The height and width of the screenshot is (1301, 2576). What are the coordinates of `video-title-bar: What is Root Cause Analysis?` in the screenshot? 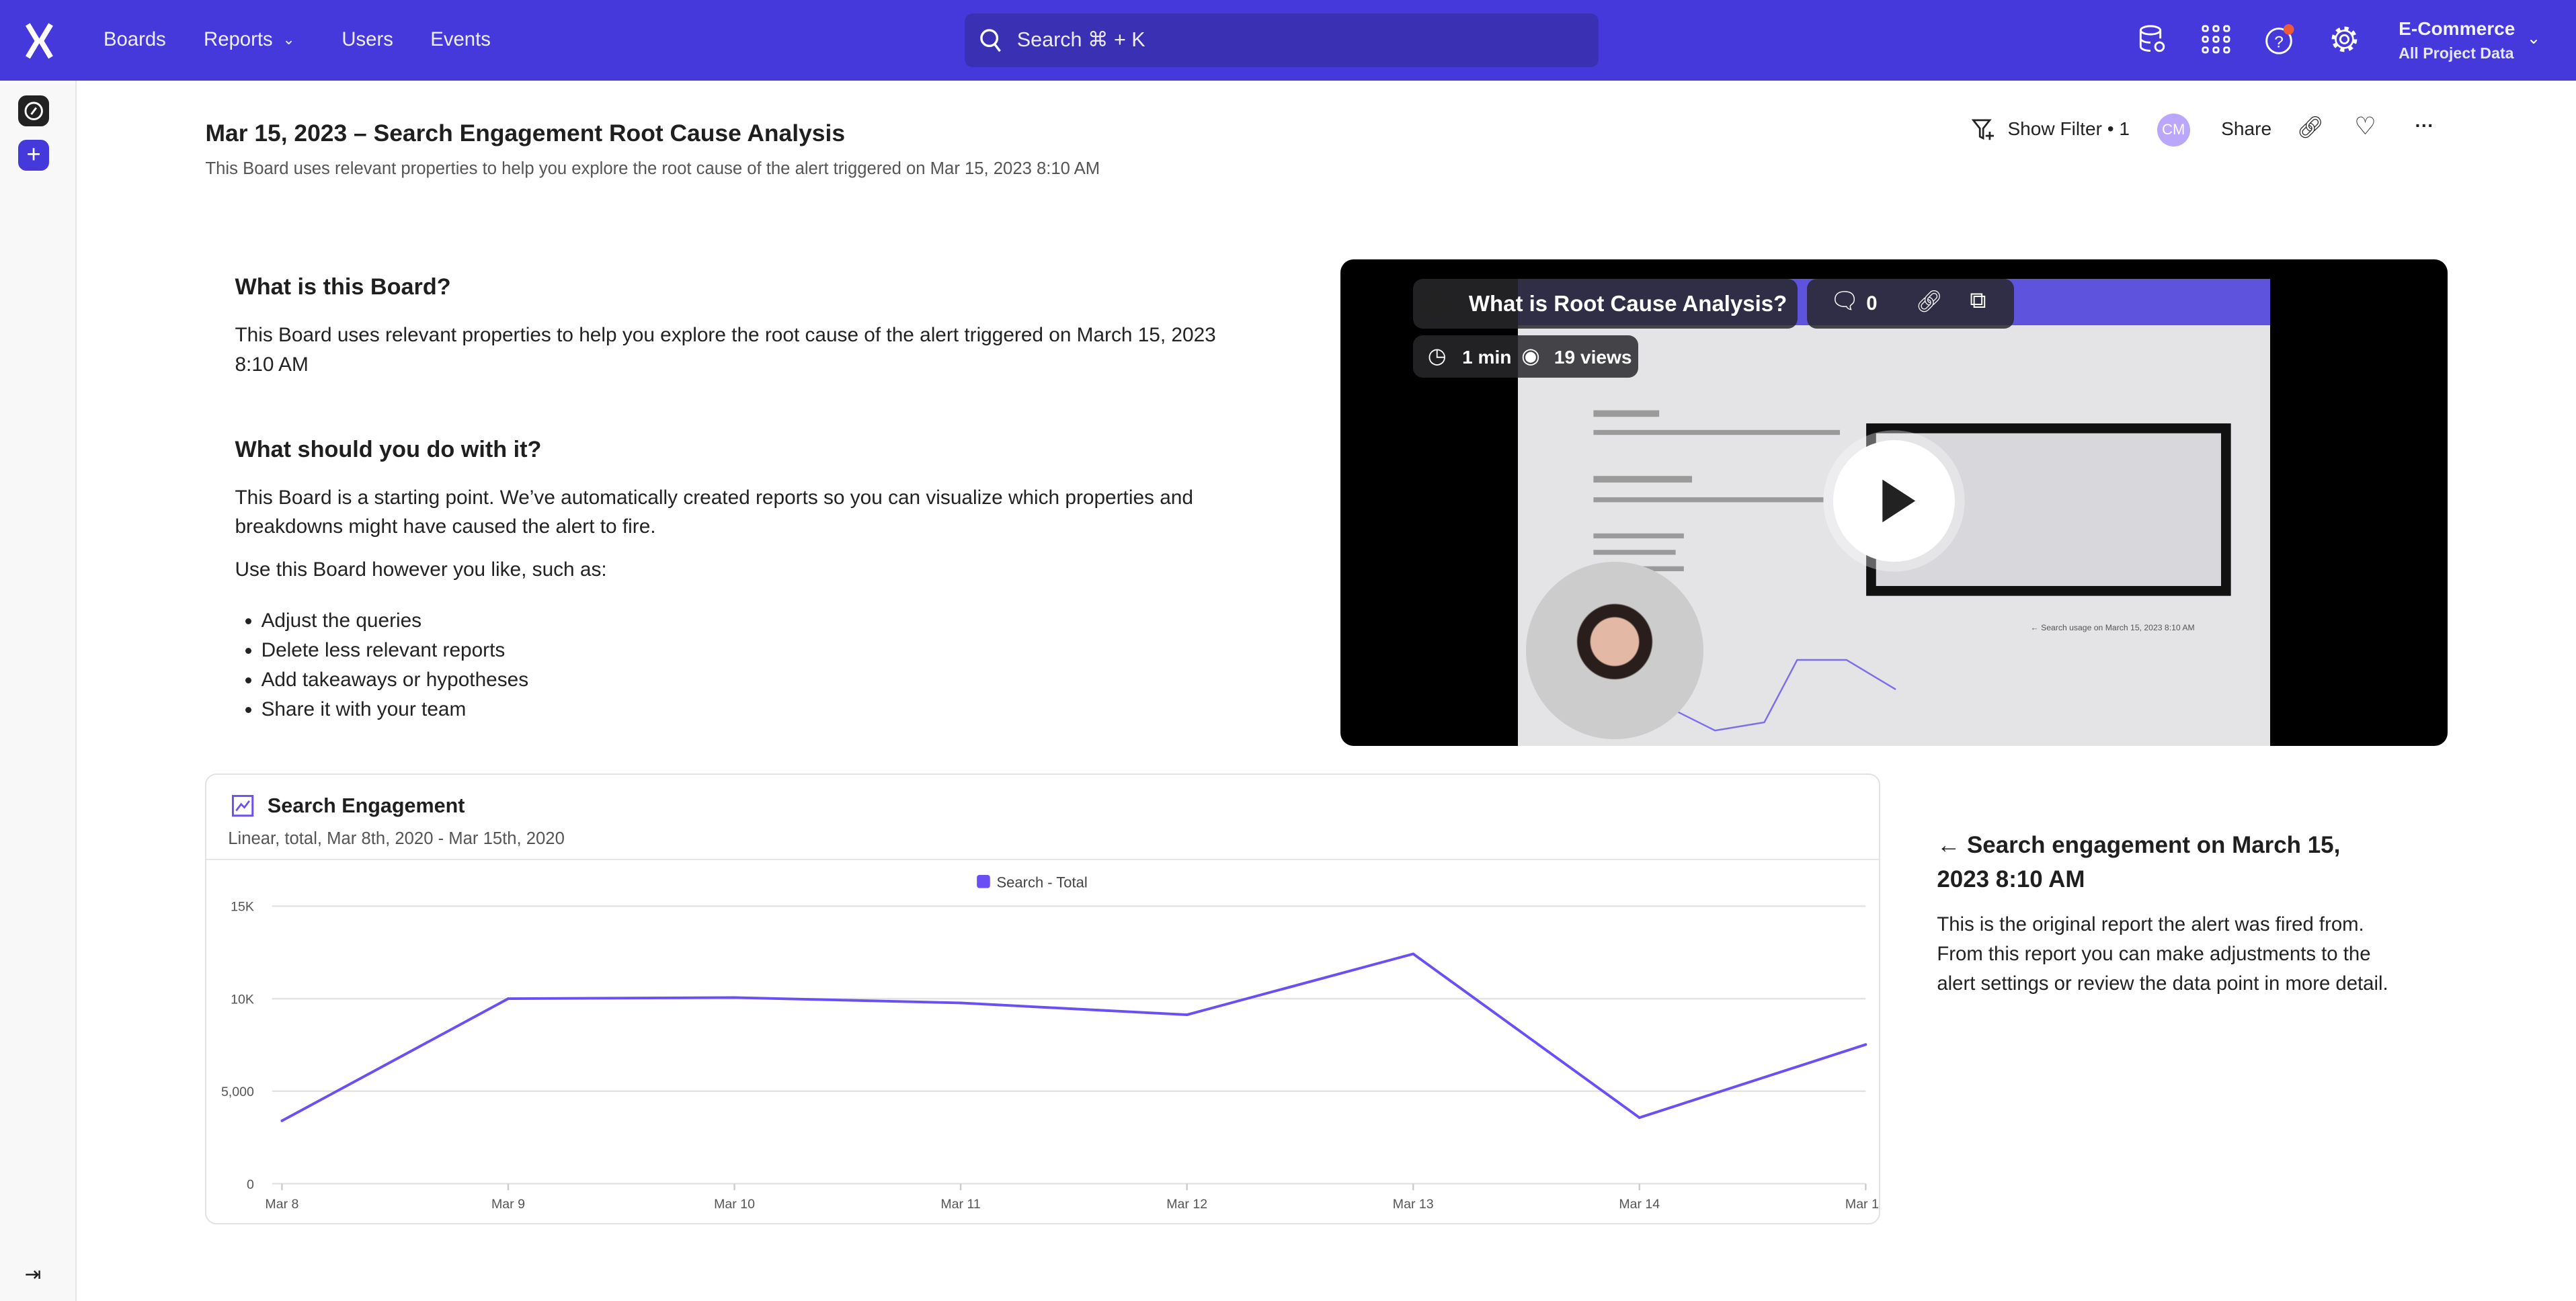 It's located at (1605, 304).